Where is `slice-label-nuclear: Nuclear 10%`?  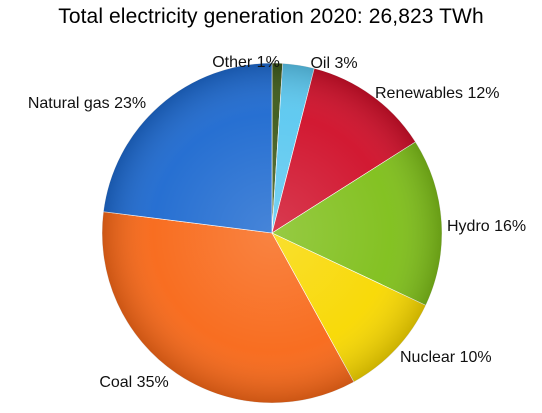
slice-label-nuclear: Nuclear 10% is located at coordinates (446, 357).